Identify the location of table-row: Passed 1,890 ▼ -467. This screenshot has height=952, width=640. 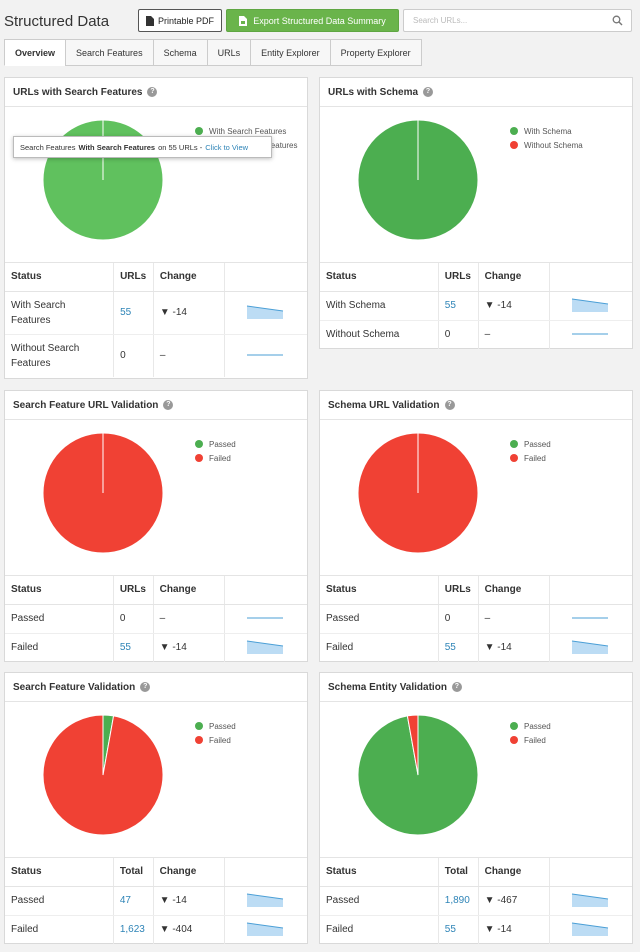
(476, 901).